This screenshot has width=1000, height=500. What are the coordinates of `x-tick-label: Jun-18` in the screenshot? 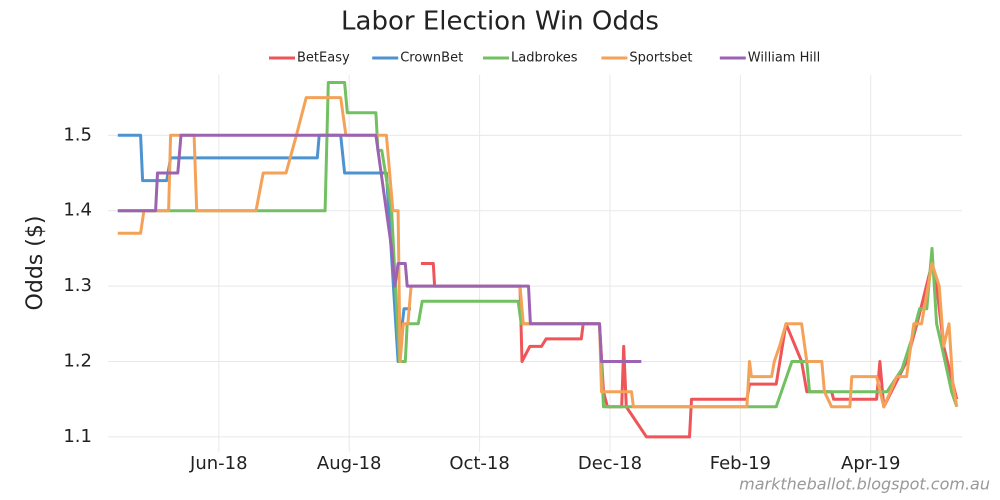 It's located at (218, 463).